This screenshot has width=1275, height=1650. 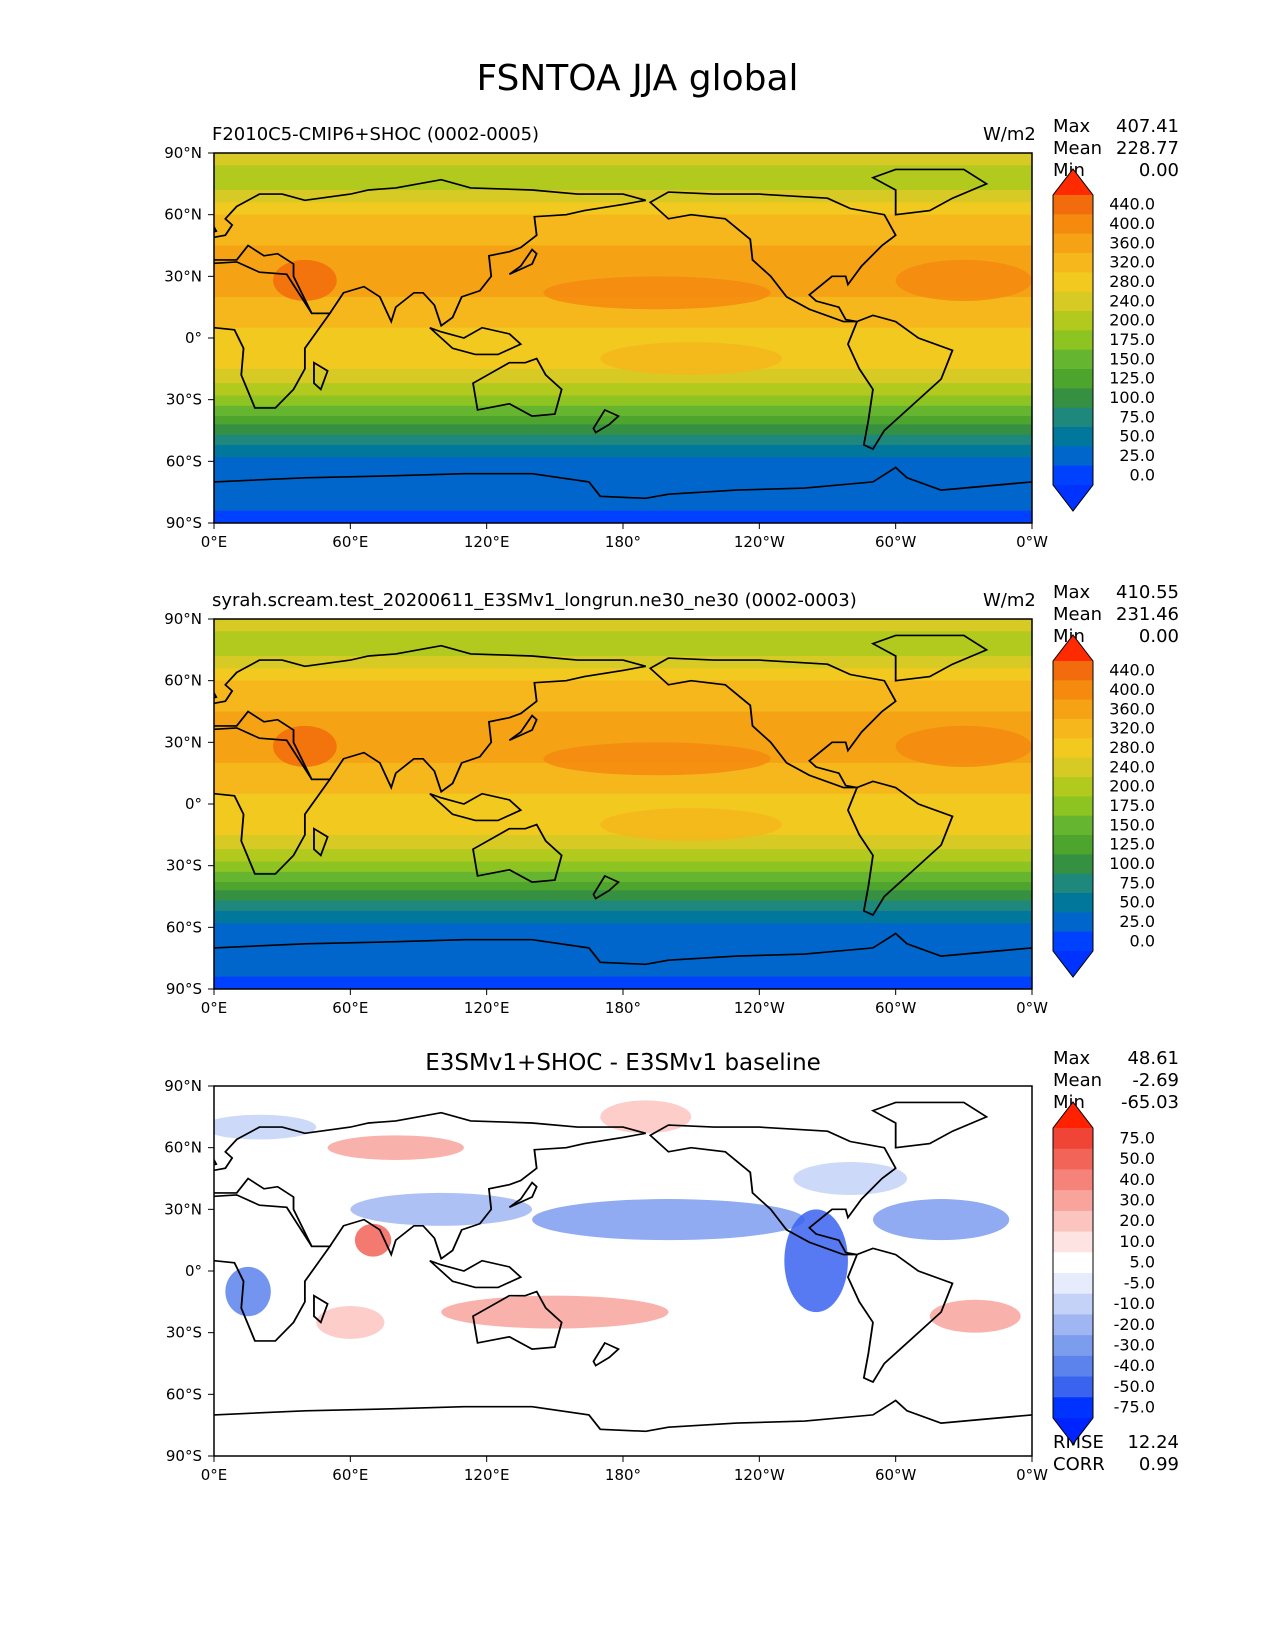 I want to click on colorbar-label: 280.0, so click(x=1132, y=281).